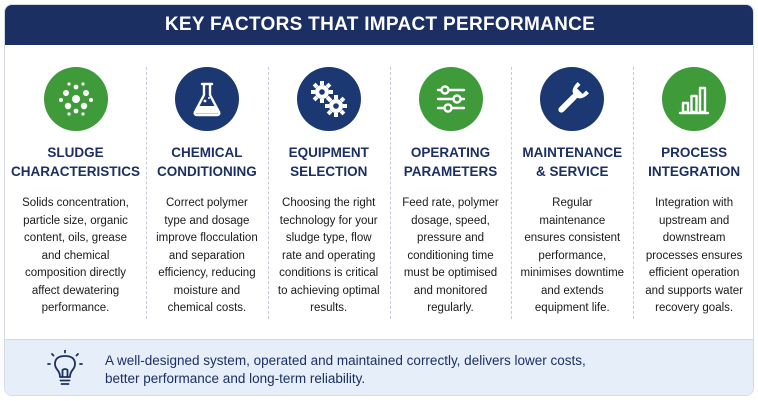 Image resolution: width=758 pixels, height=401 pixels. Describe the element at coordinates (694, 162) in the screenshot. I see `factor-title: PROCESS INTEGRATION` at that location.